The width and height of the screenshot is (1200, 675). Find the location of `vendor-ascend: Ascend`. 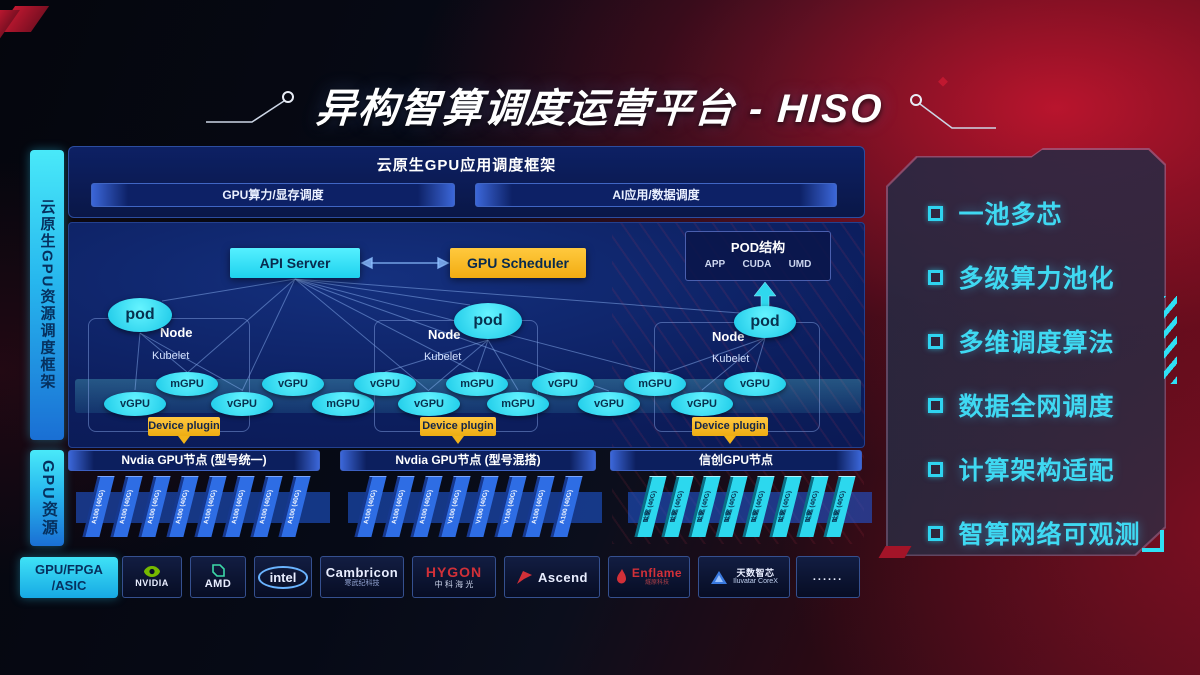

vendor-ascend: Ascend is located at coordinates (552, 577).